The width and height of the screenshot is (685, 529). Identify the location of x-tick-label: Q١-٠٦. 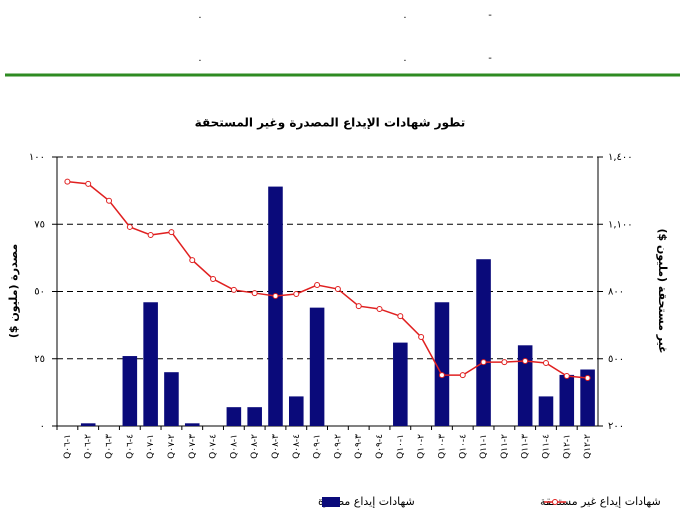
(68, 446).